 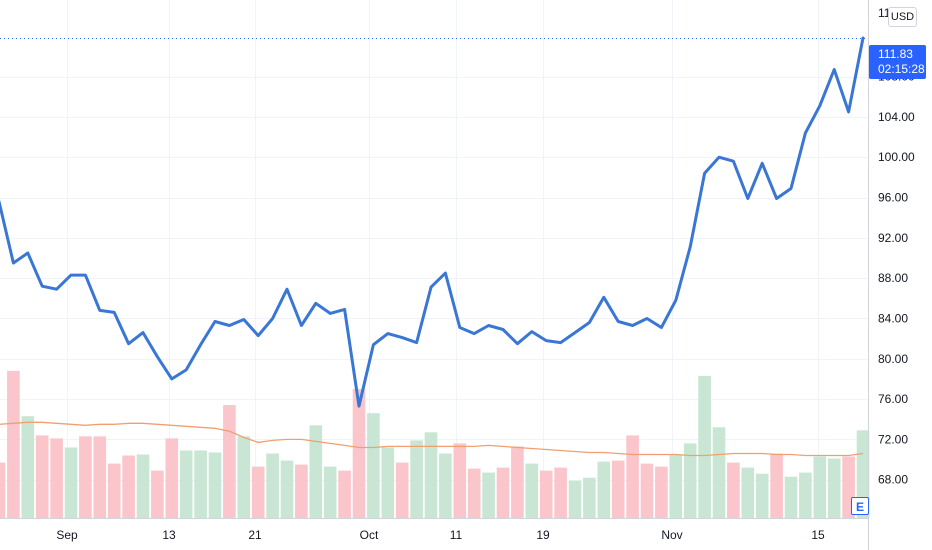 I want to click on price-axis-tick-label: 80.00, so click(x=893, y=359).